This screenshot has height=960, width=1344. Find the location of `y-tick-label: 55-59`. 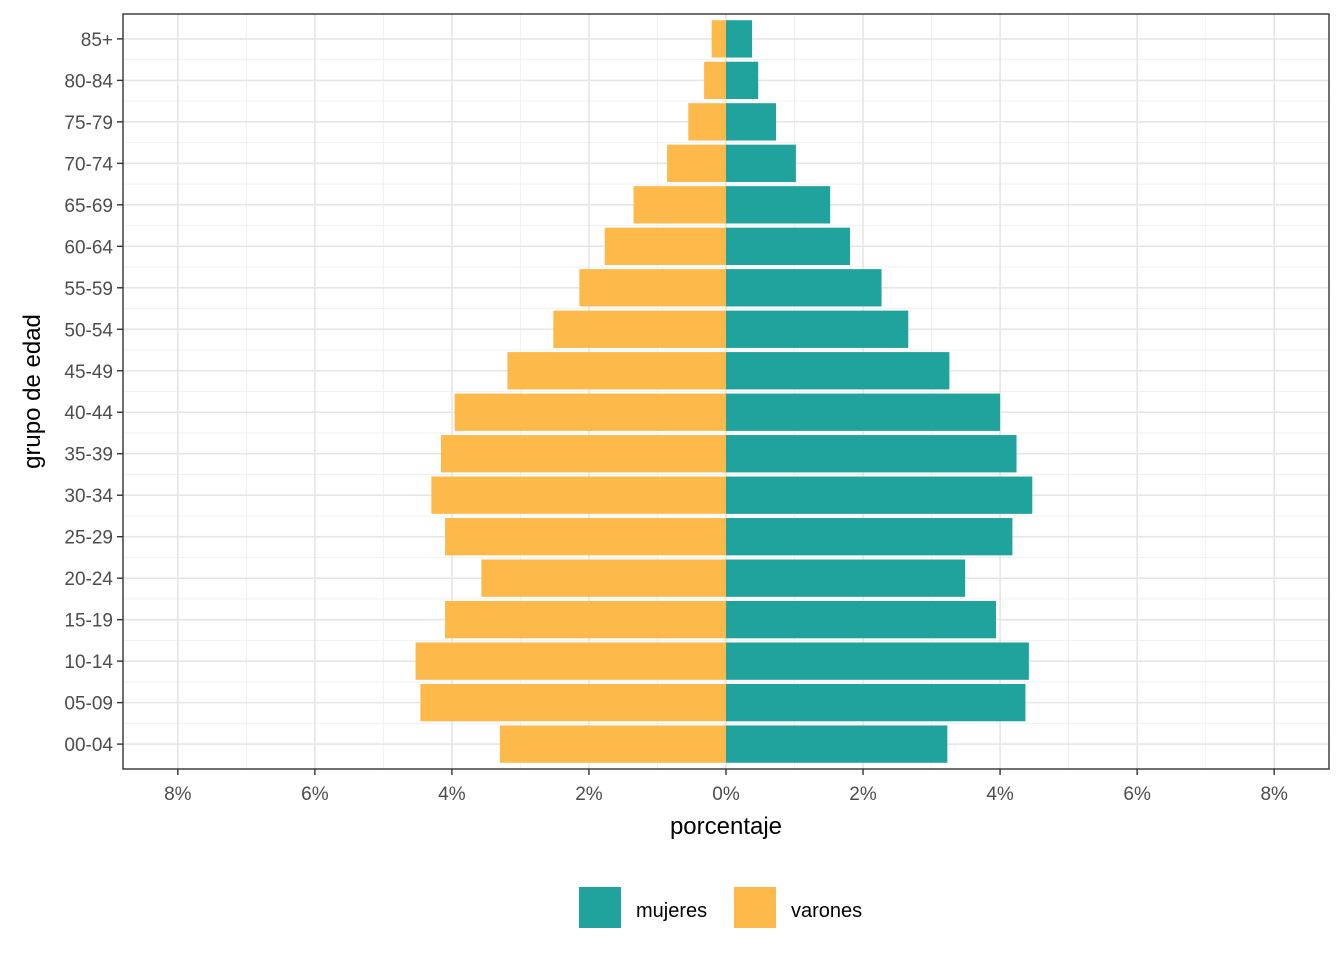

y-tick-label: 55-59 is located at coordinates (88, 289).